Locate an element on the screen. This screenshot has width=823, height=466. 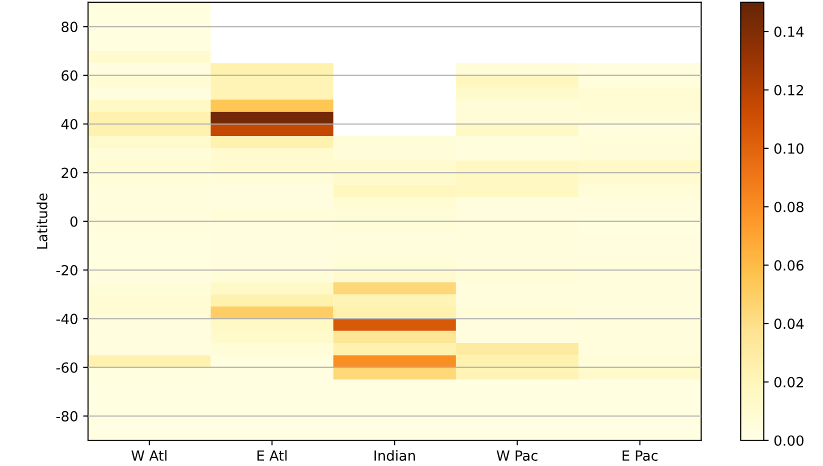
y-tick-label: 20 is located at coordinates (70, 173).